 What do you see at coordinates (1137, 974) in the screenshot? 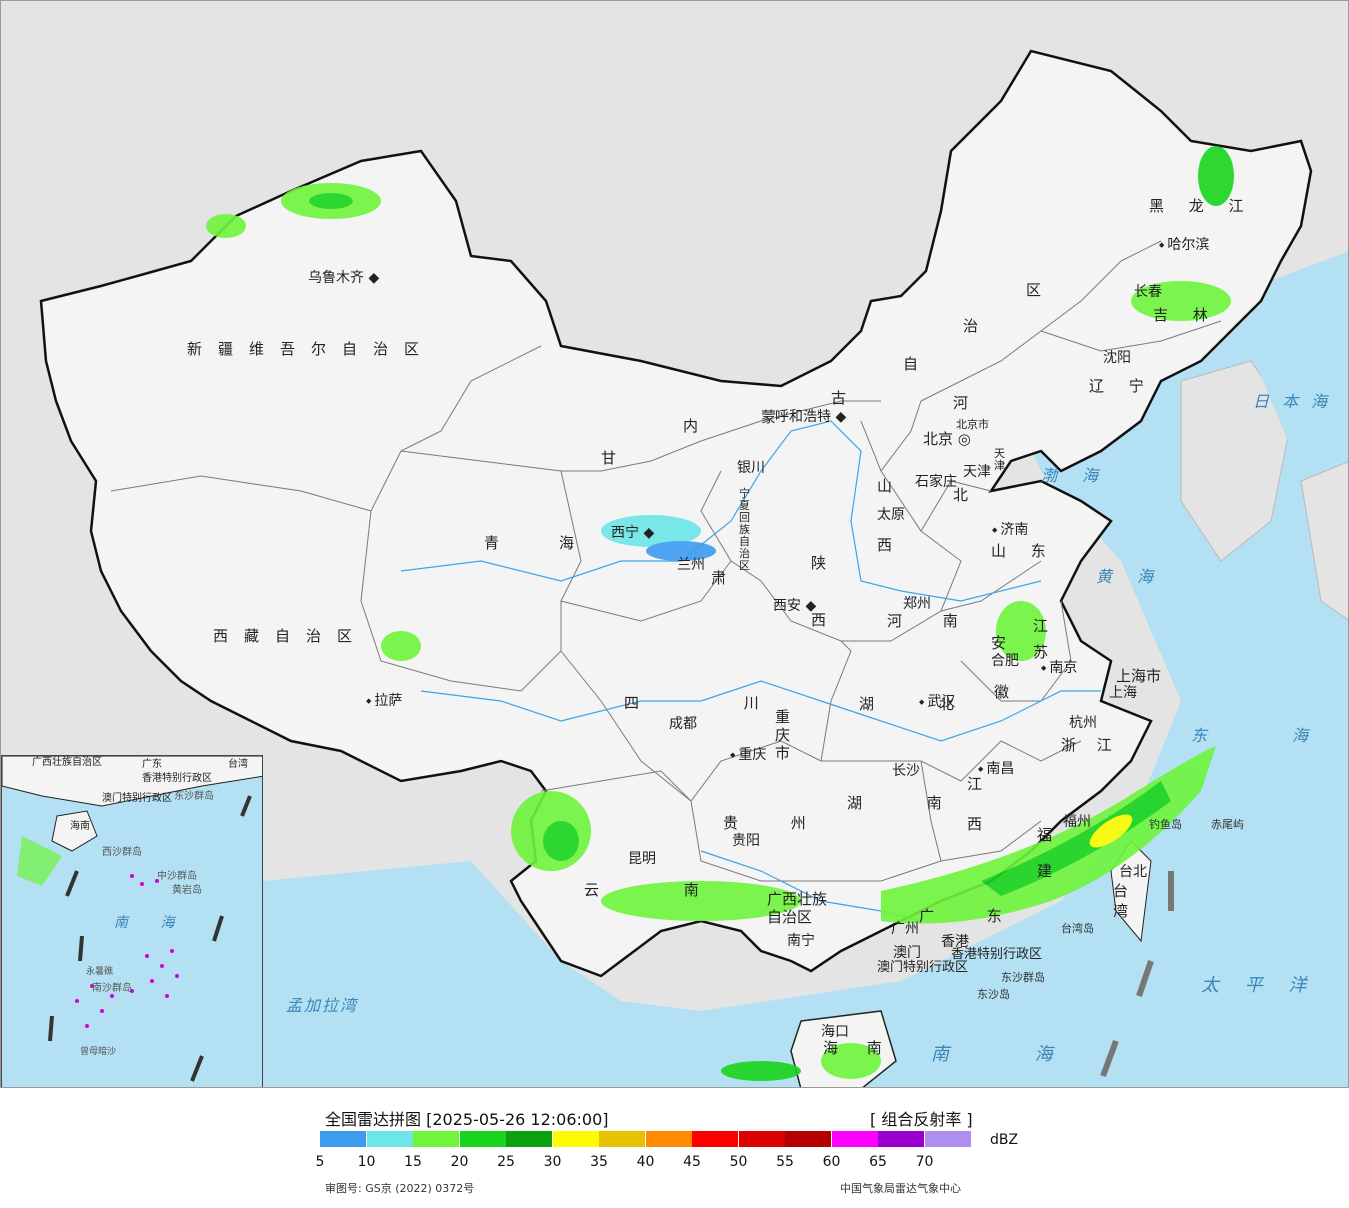
I see `boundary-dashes` at bounding box center [1137, 974].